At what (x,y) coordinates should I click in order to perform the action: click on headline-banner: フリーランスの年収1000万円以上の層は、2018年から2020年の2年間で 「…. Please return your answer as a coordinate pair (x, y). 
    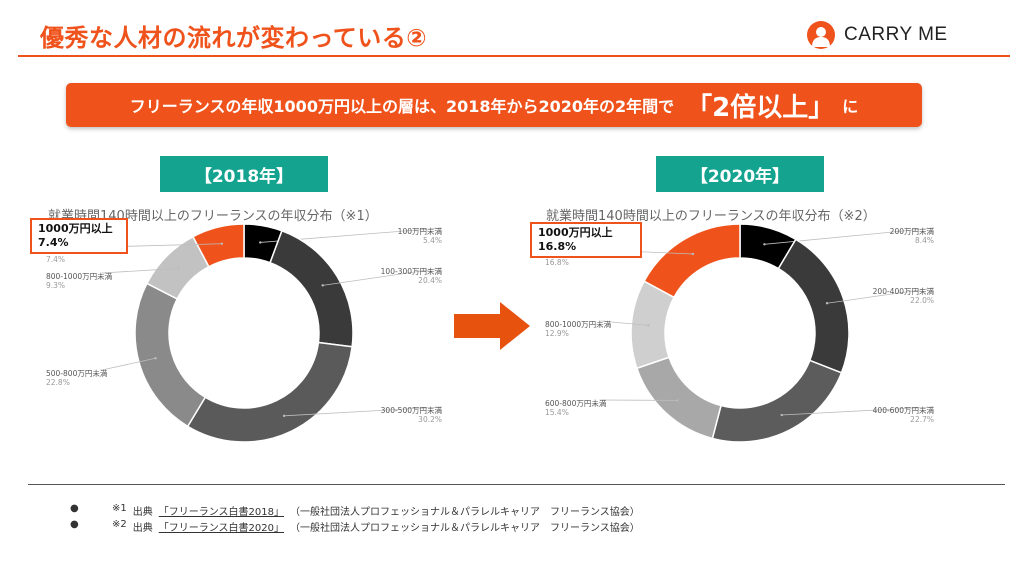
    Looking at the image, I should click on (494, 105).